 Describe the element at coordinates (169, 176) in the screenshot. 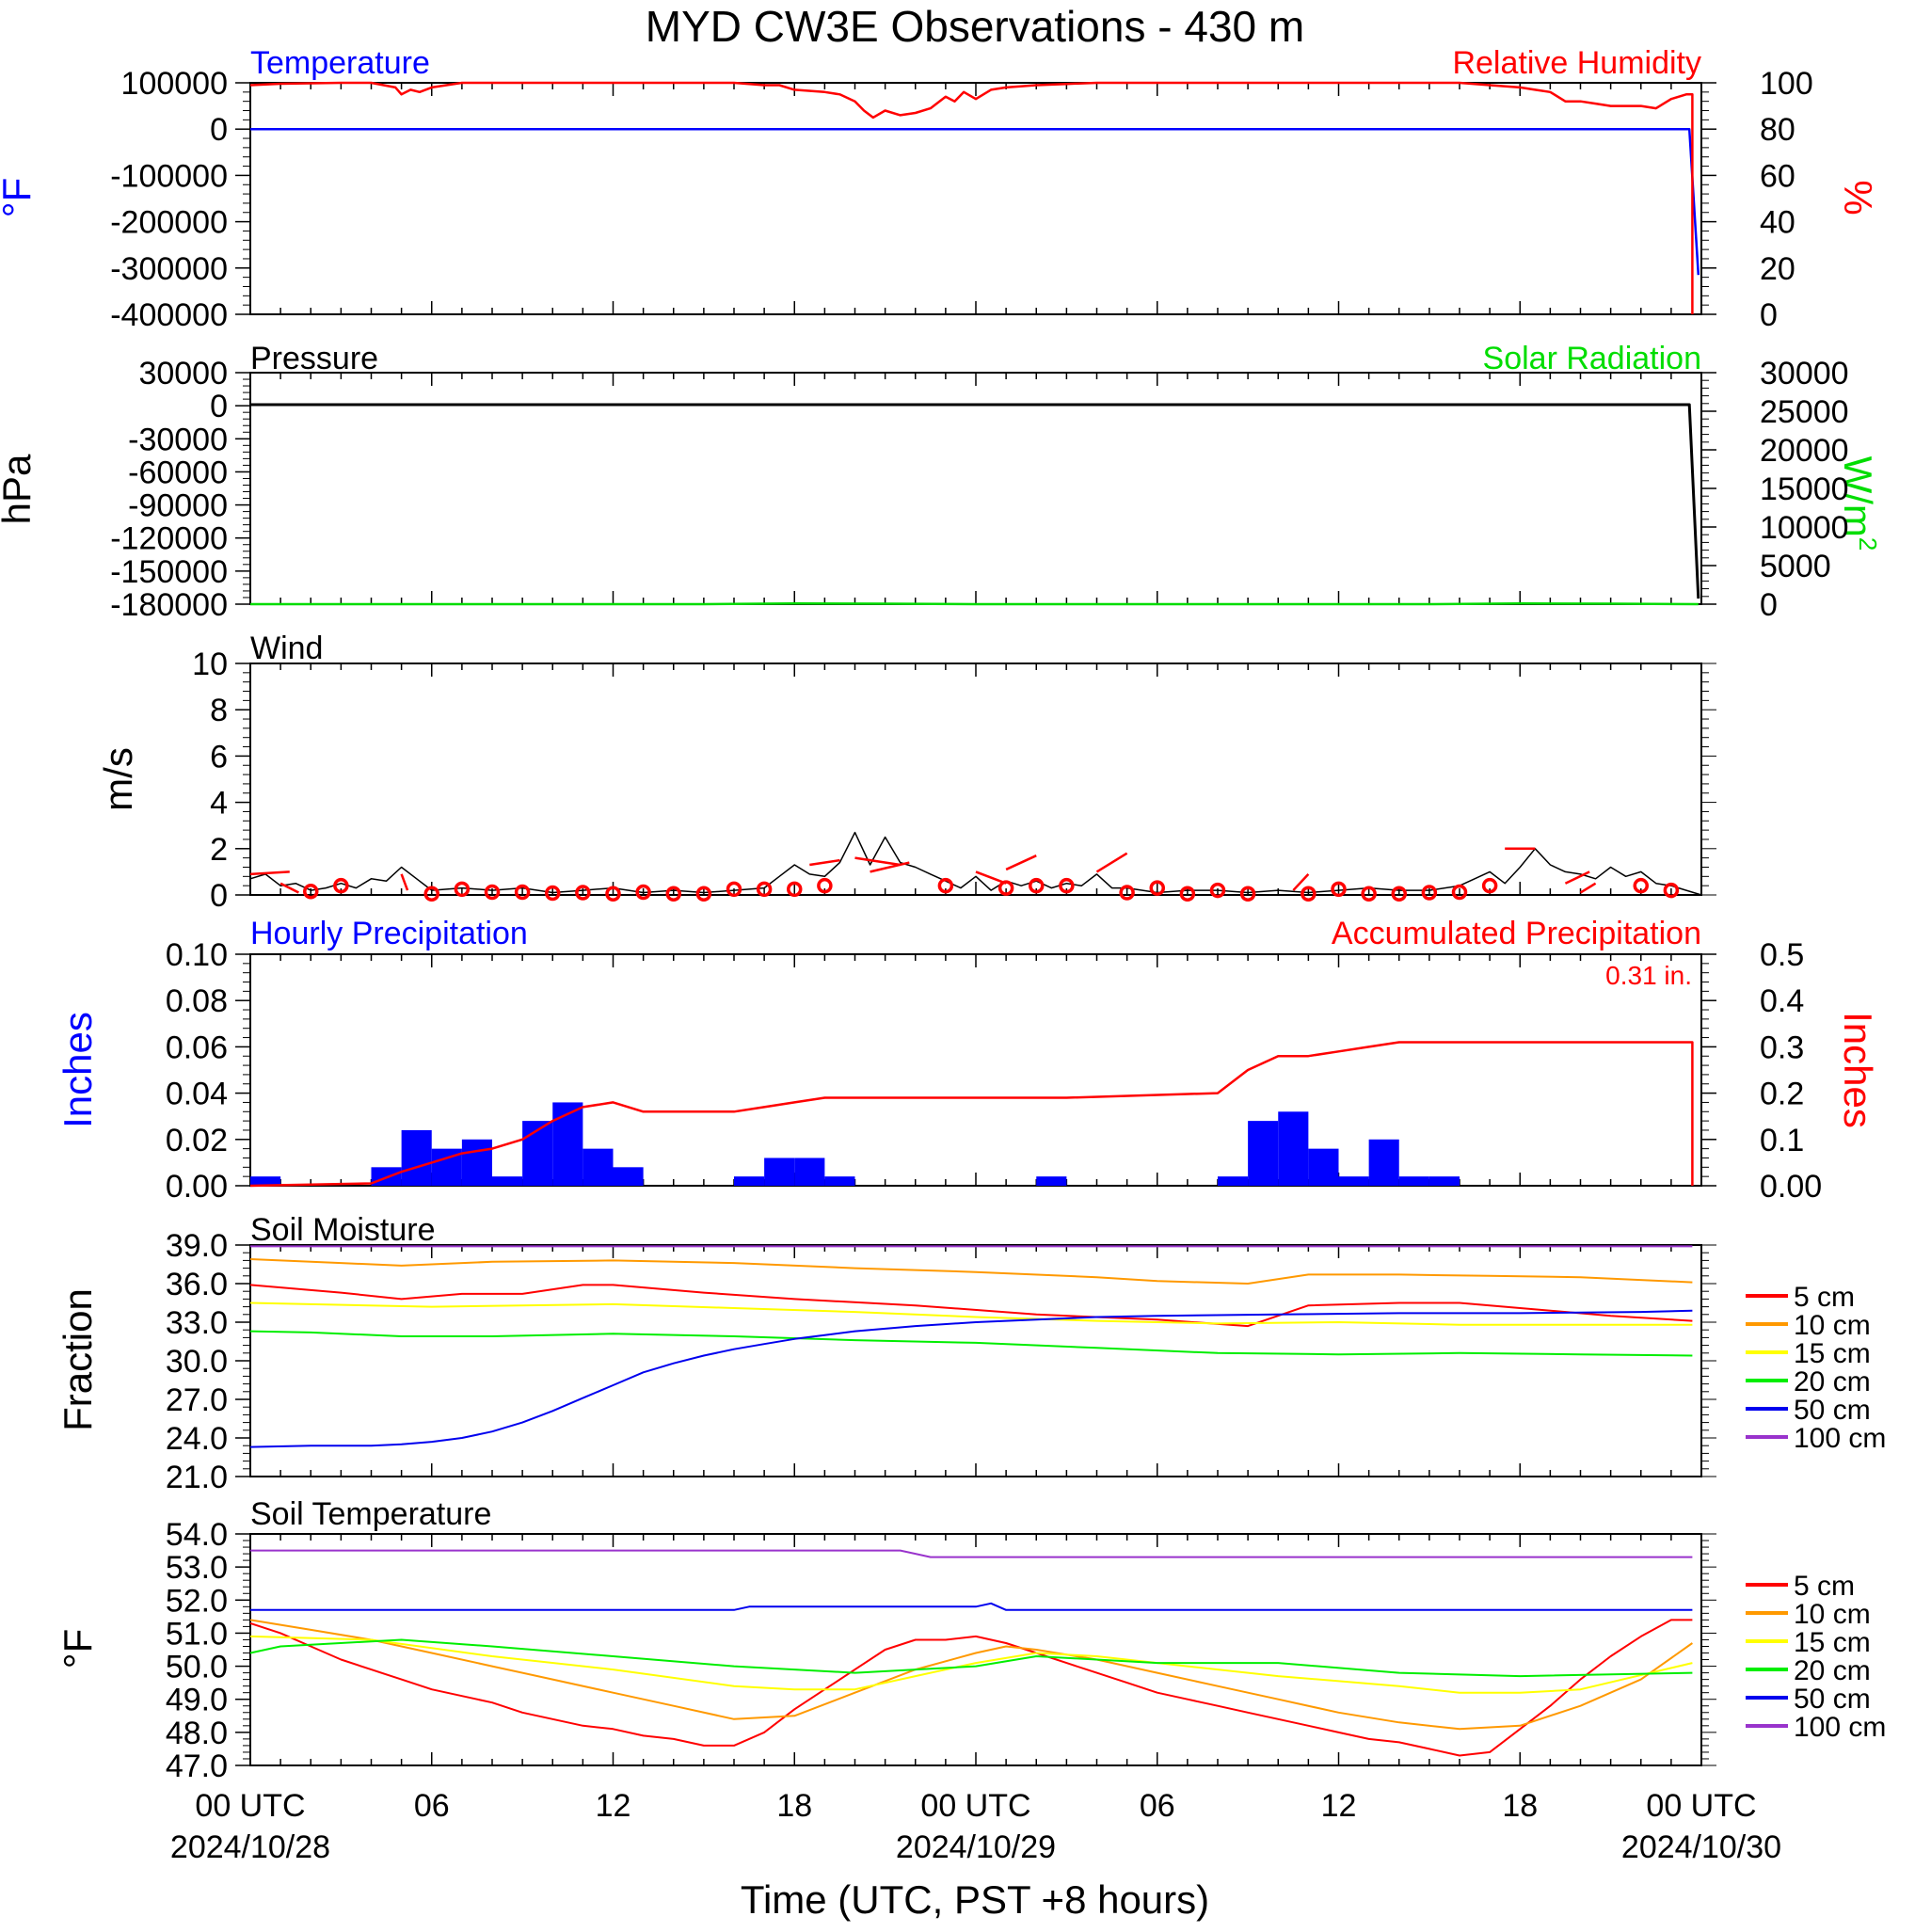

I see `temp-ytick-label: -100000` at that location.